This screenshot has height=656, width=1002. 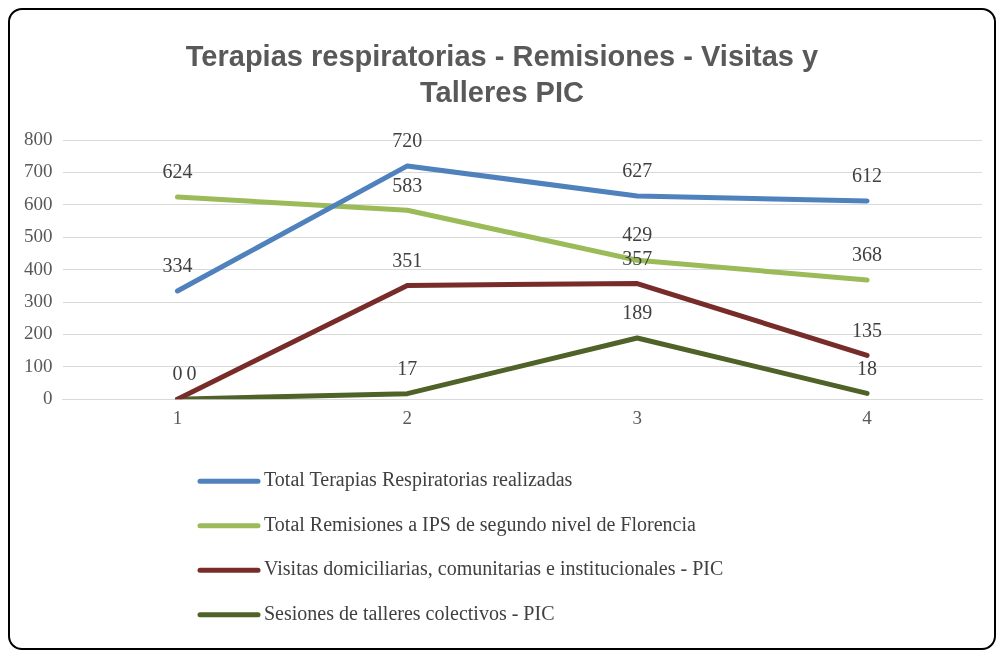 What do you see at coordinates (637, 234) in the screenshot?
I see `data-label: 429` at bounding box center [637, 234].